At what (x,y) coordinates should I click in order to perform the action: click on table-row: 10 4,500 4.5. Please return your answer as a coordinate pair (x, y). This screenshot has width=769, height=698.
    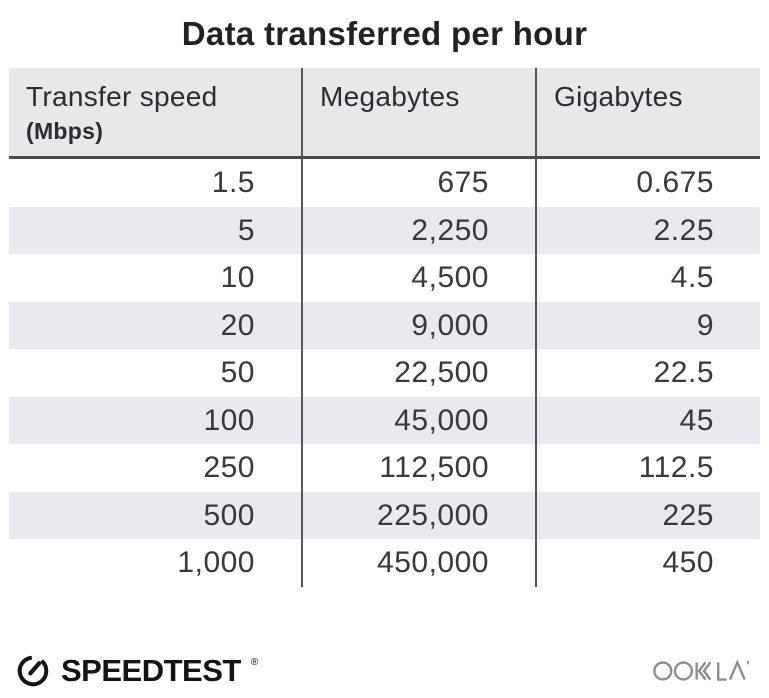
    Looking at the image, I should click on (384, 278).